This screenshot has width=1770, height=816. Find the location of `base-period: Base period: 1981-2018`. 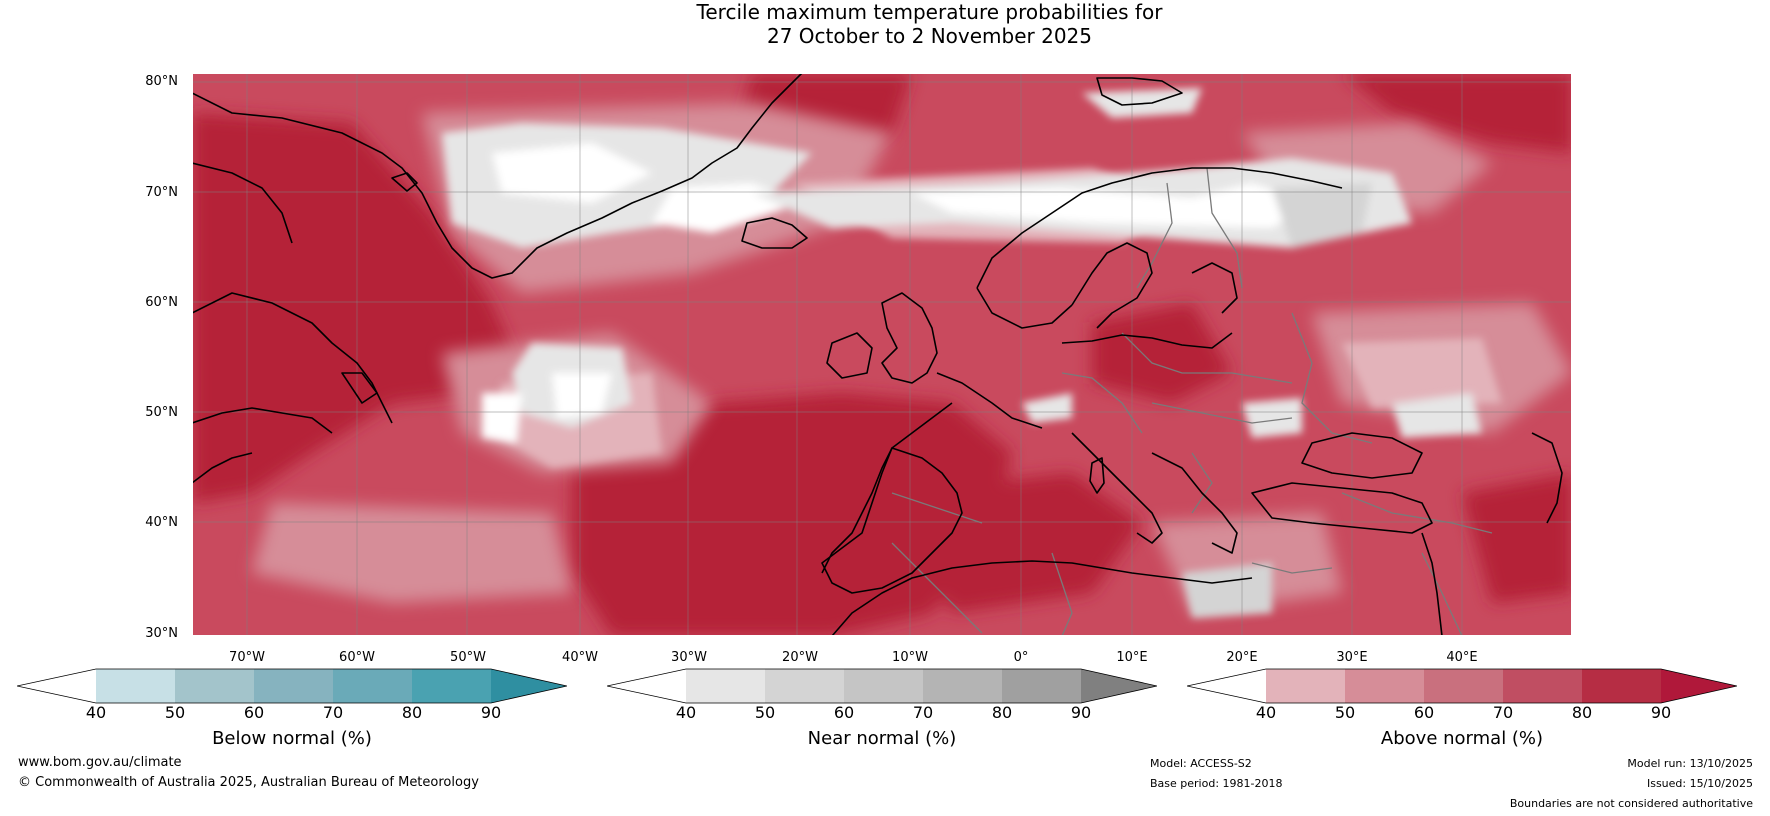

base-period: Base period: 1981-2018 is located at coordinates (1216, 783).